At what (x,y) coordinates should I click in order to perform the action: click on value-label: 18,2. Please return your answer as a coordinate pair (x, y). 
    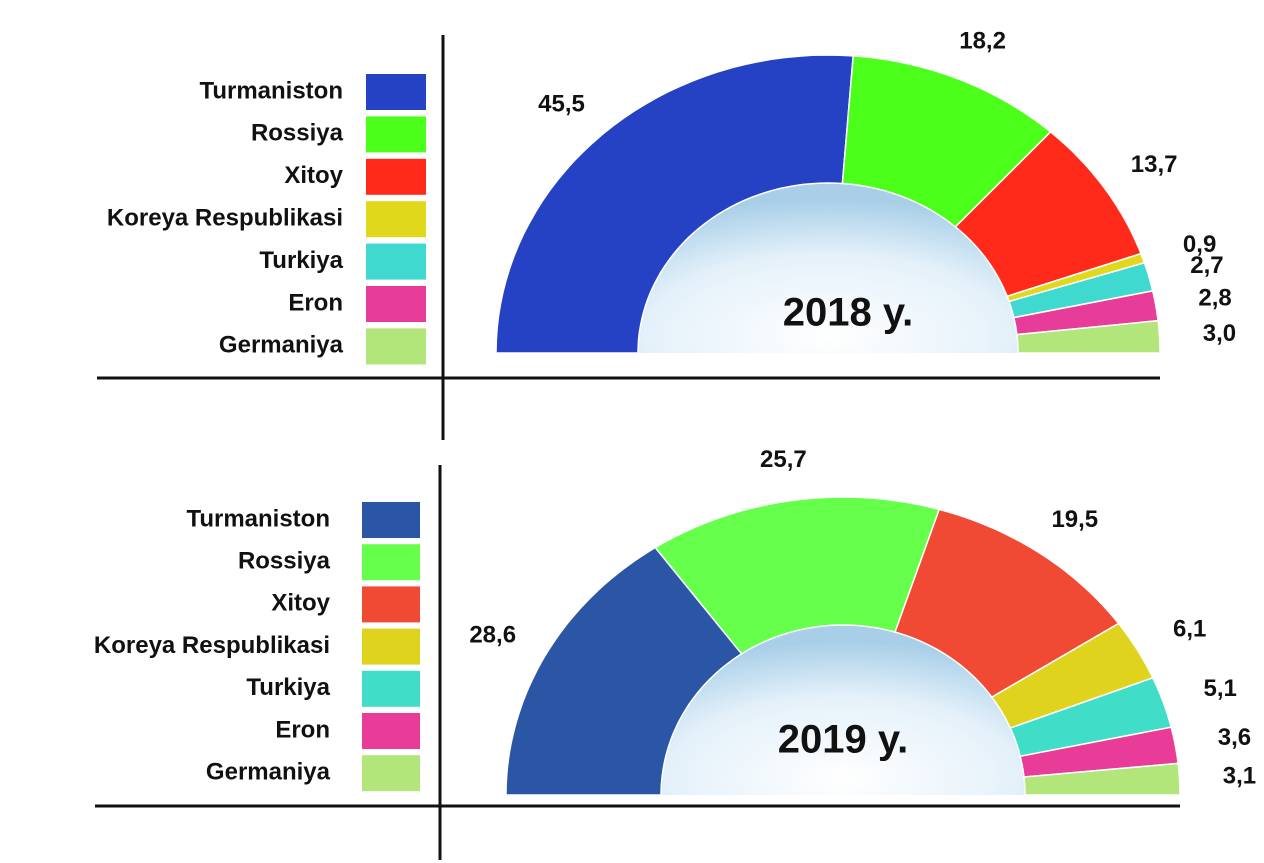
    Looking at the image, I should click on (982, 41).